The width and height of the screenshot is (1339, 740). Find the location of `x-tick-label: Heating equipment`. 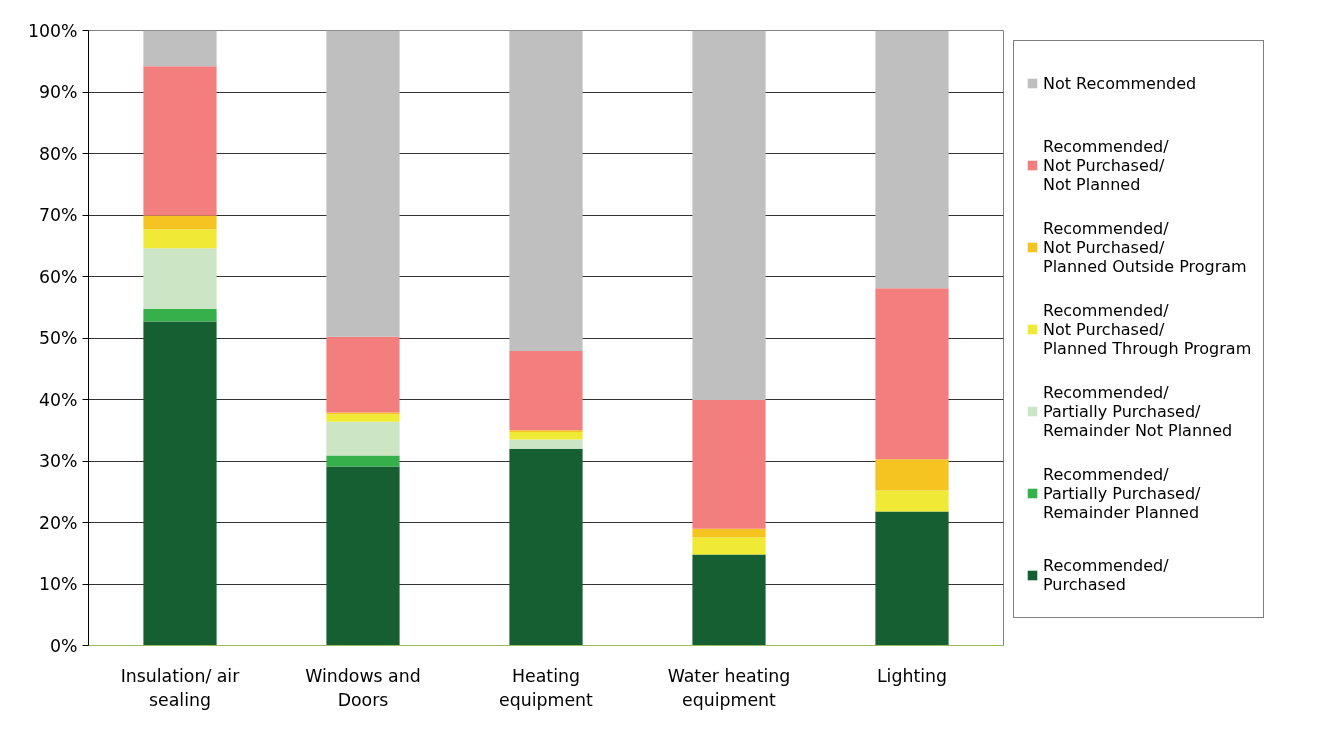

x-tick-label: Heating equipment is located at coordinates (546, 687).